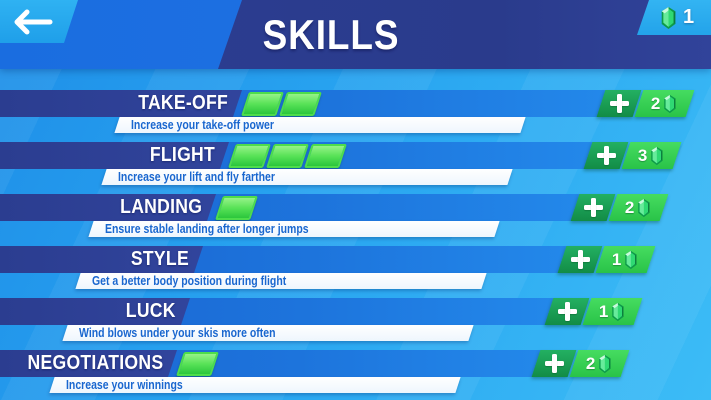 The width and height of the screenshot is (711, 400). Describe the element at coordinates (160, 207) in the screenshot. I see `skill-name: LANDING` at that location.